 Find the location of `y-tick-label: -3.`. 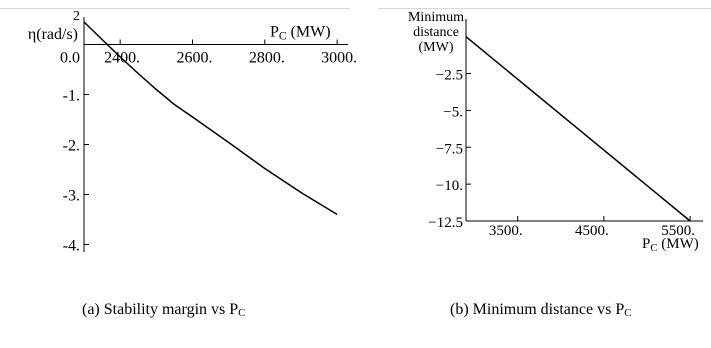

y-tick-label: -3. is located at coordinates (71, 196).